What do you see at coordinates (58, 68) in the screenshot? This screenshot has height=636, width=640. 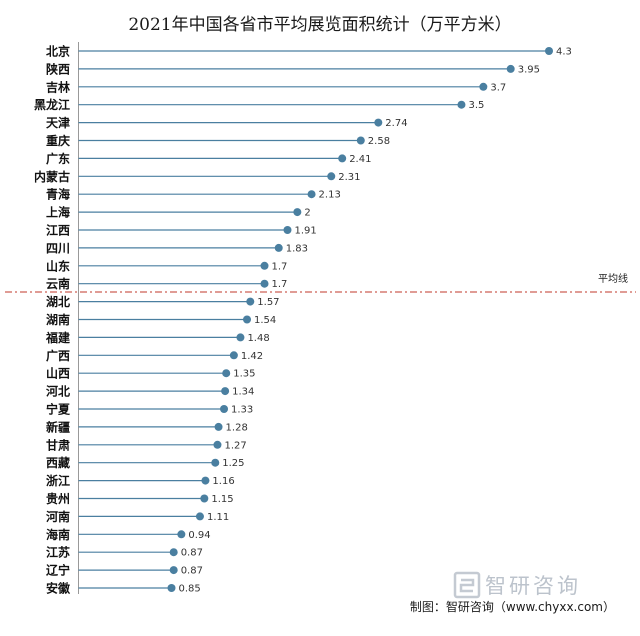 I see `category-label: 陕西` at bounding box center [58, 68].